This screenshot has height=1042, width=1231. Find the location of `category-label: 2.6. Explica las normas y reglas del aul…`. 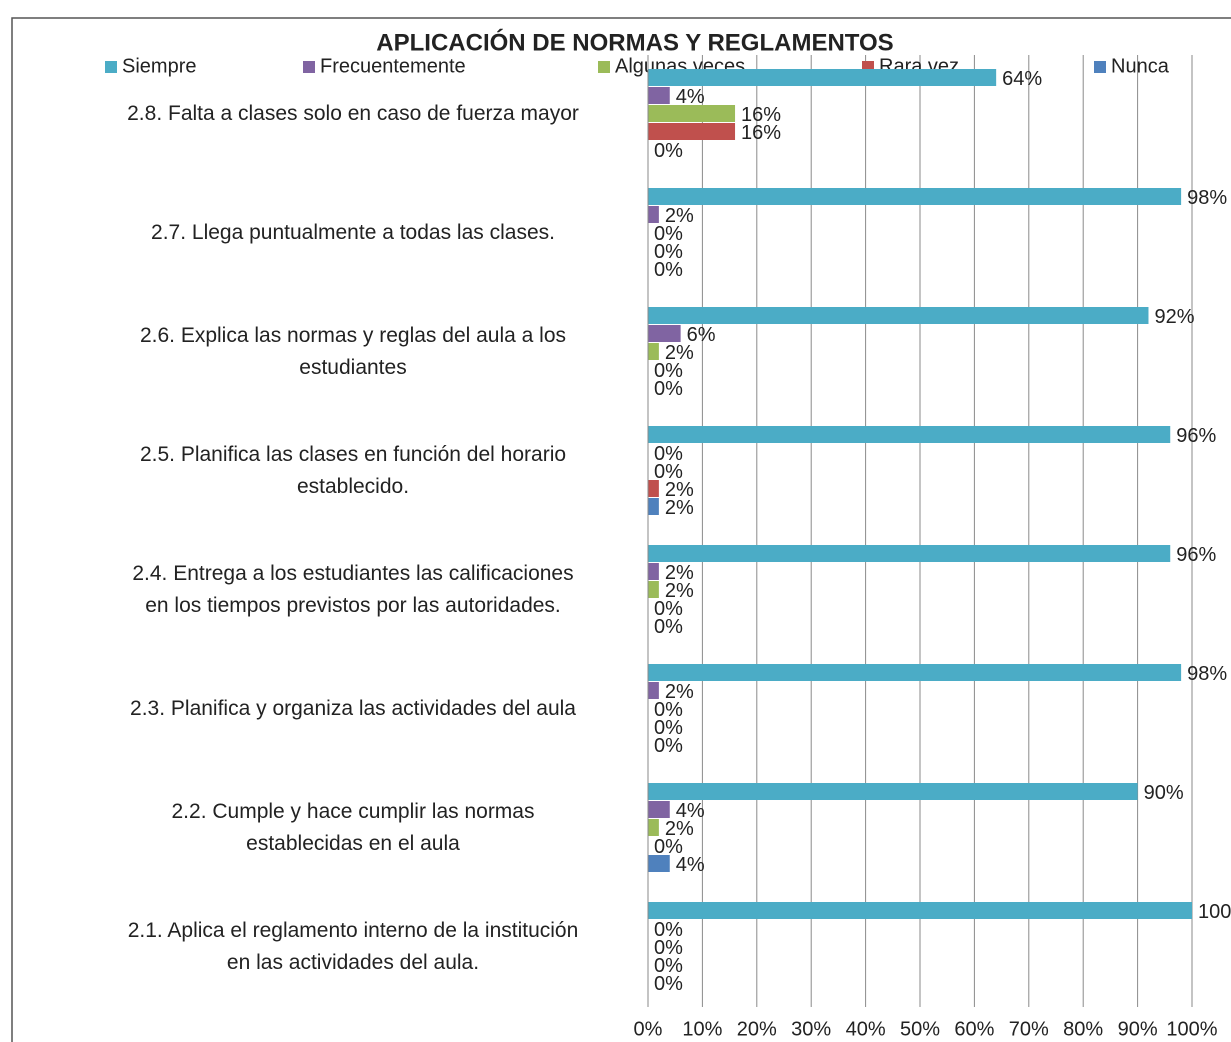

category-label: 2.6. Explica las normas y reglas del aul… is located at coordinates (353, 351).